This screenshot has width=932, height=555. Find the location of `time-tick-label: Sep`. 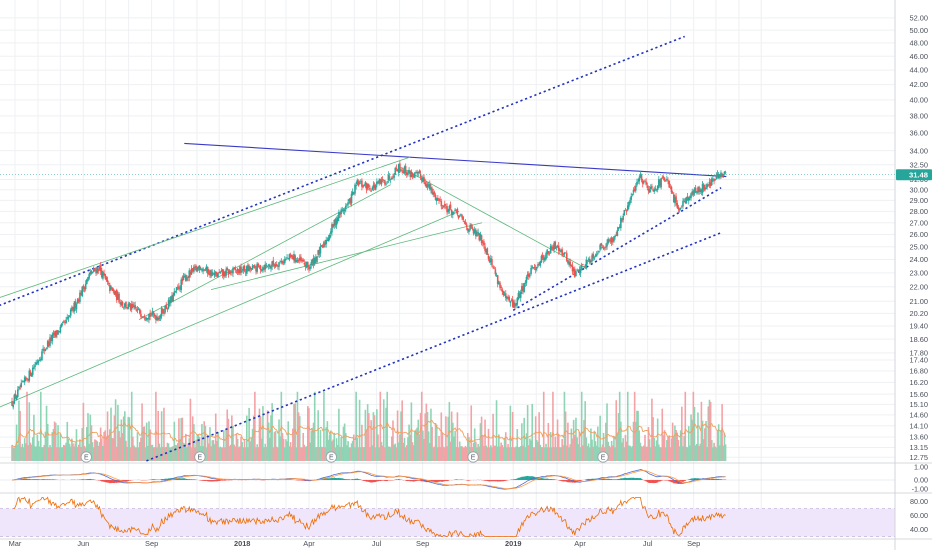

time-tick-label: Sep is located at coordinates (693, 543).